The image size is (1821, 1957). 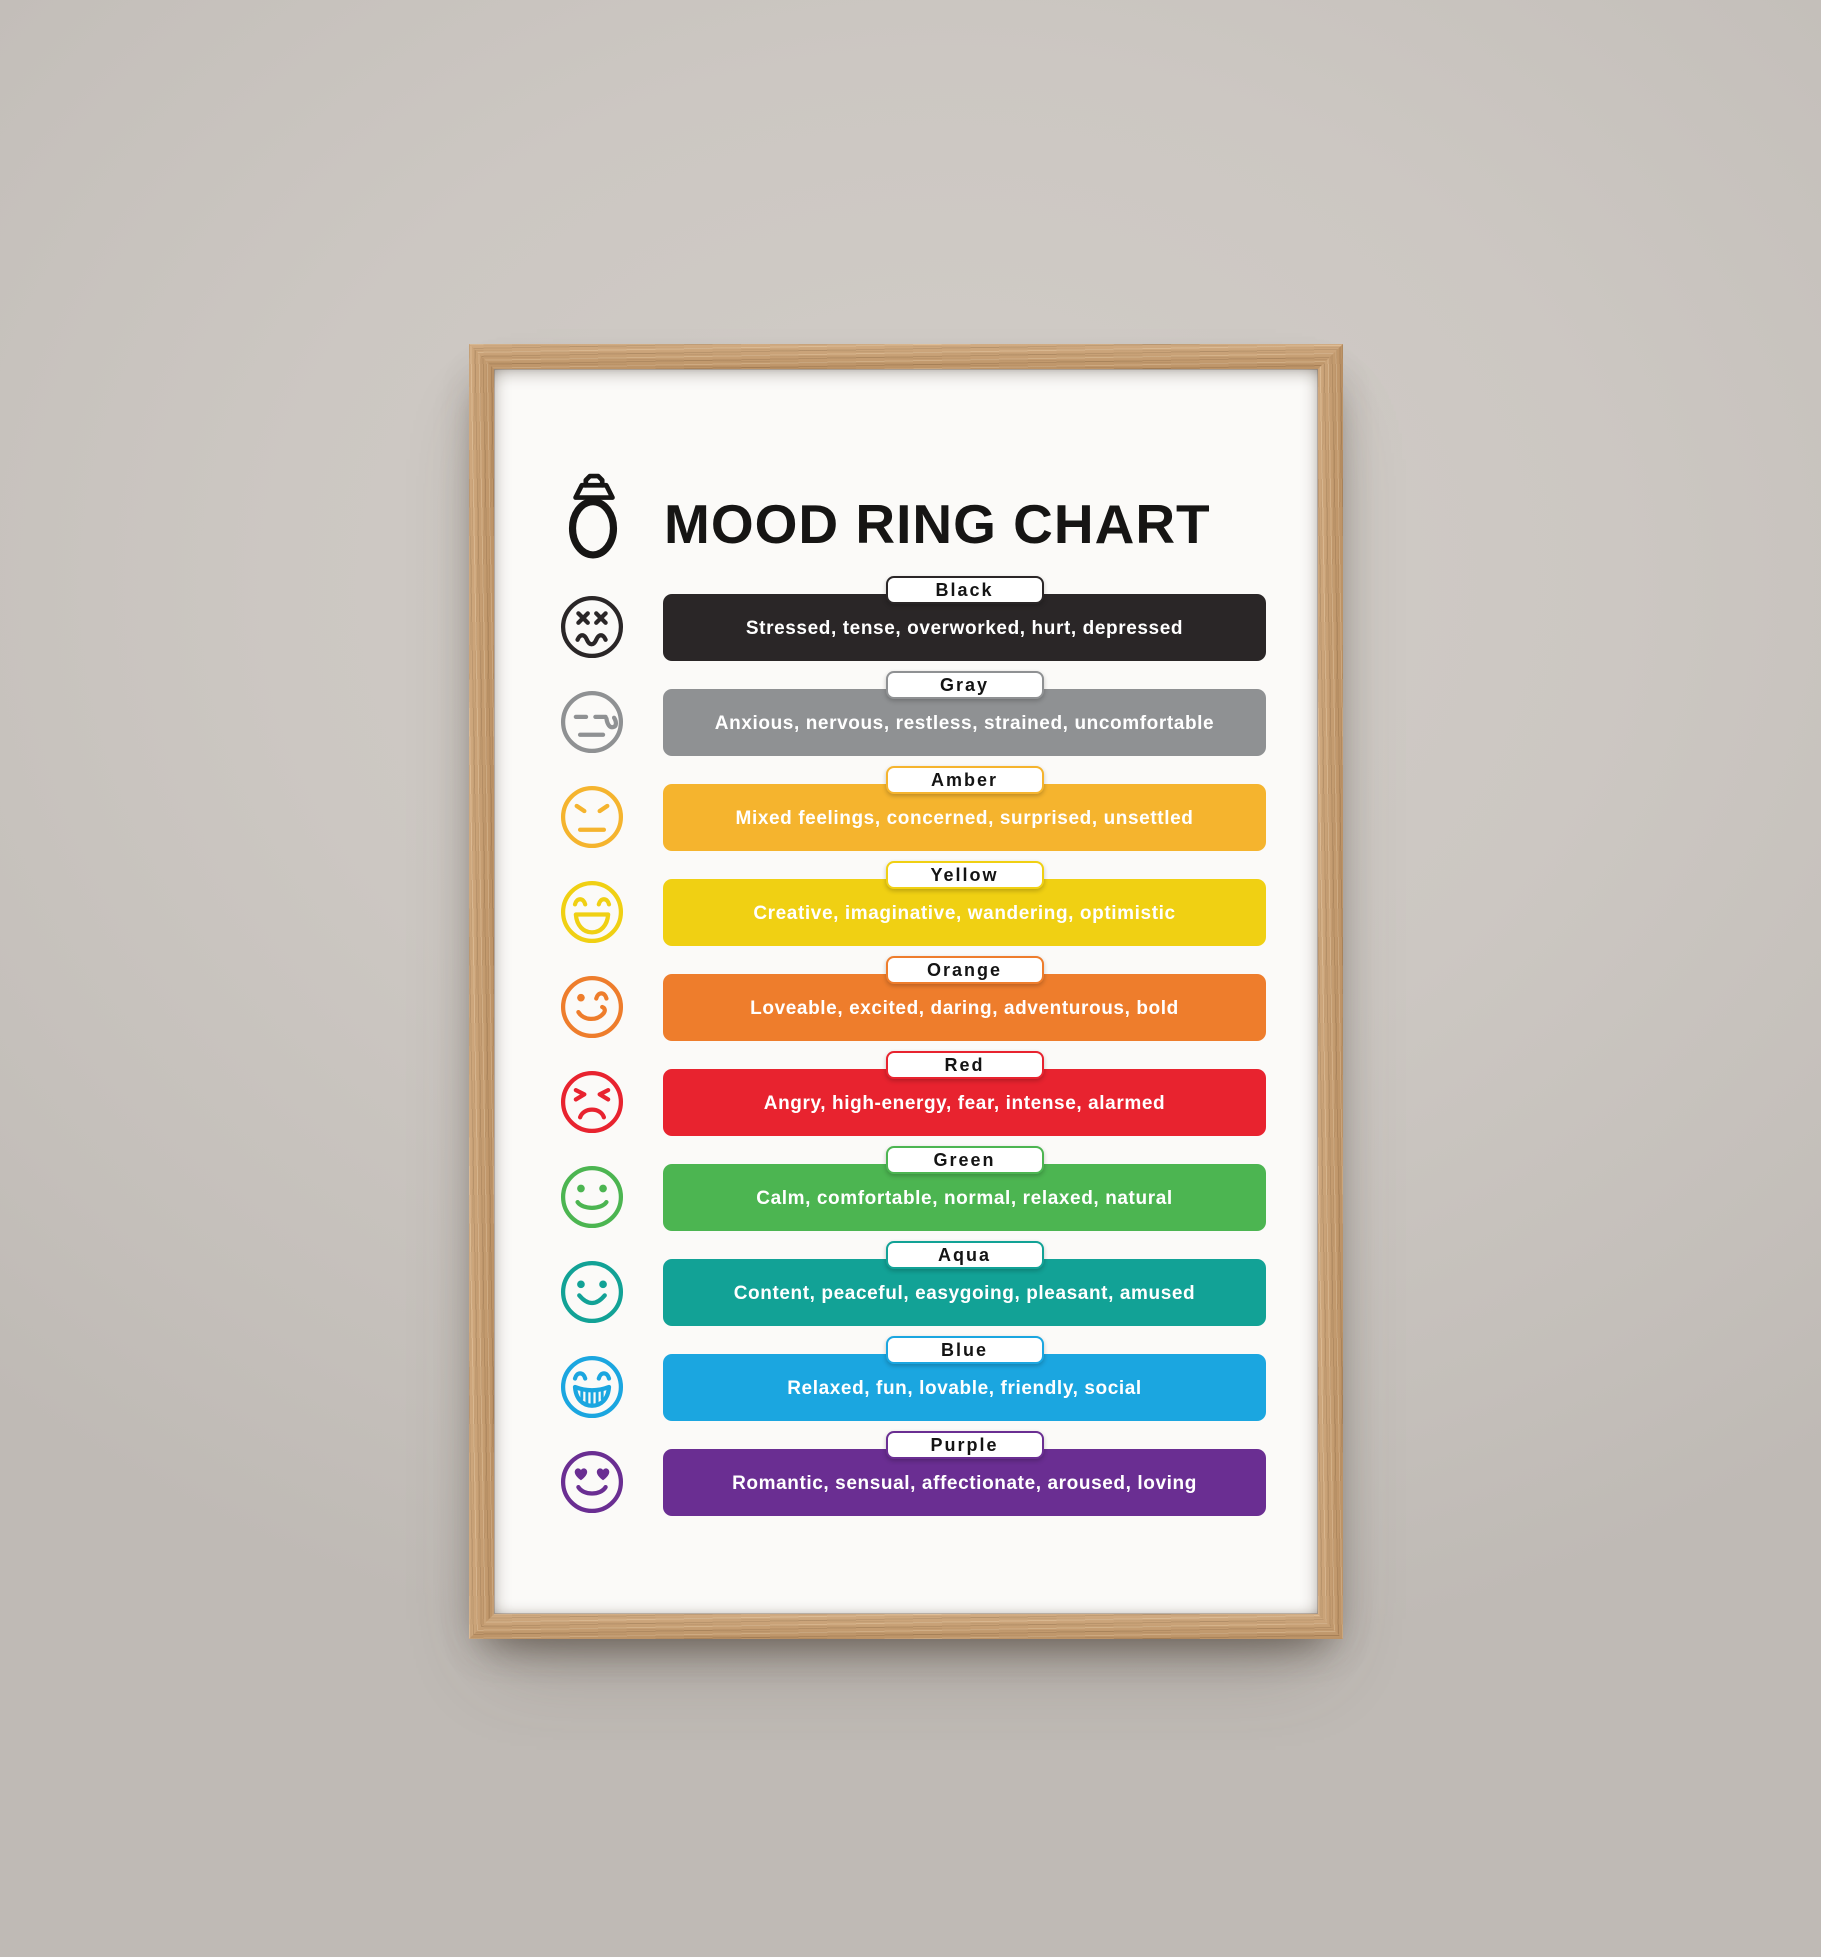 I want to click on color-label-yellow: Yellow, so click(x=964, y=875).